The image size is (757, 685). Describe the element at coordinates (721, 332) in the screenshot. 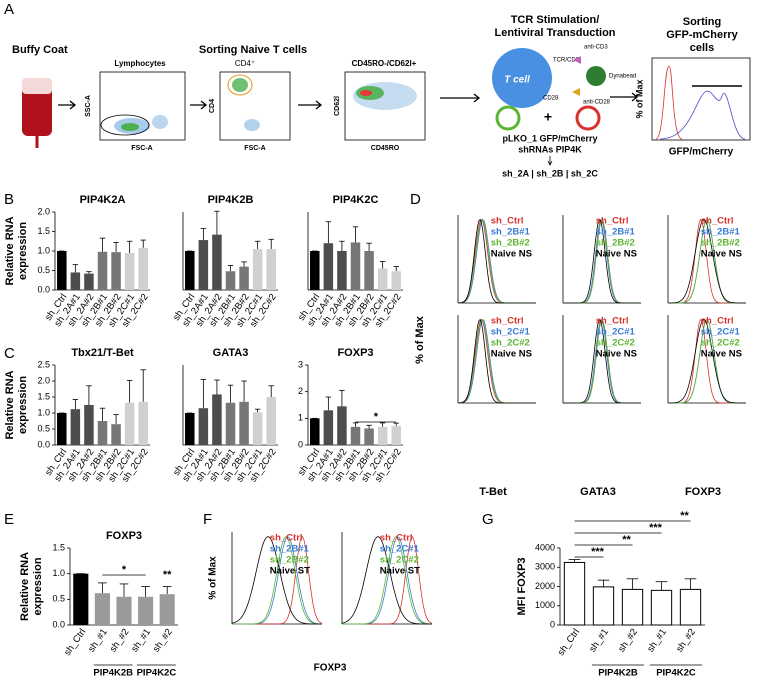

I see `legend-label: sh_2C#1` at that location.